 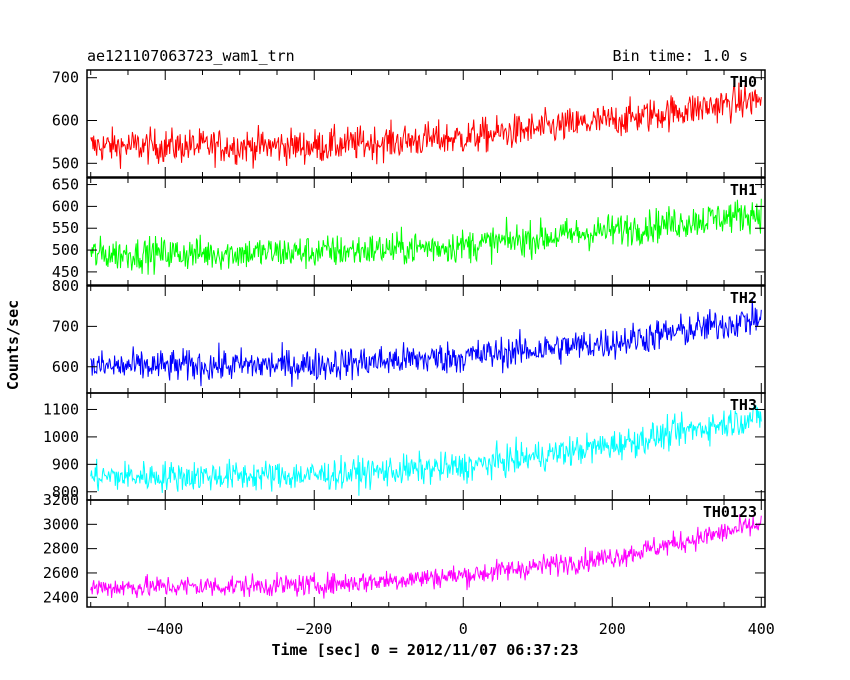 I want to click on x-axis: −400 −200 0 200 400, so click(x=461, y=629).